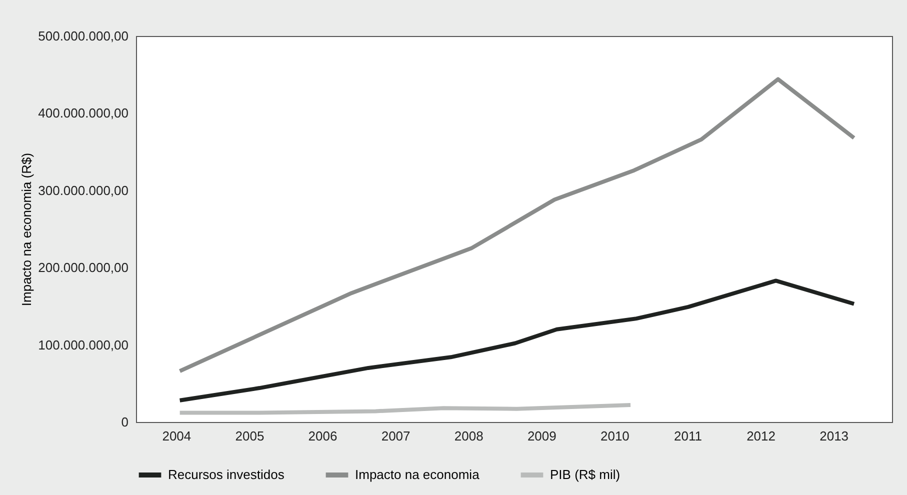 This screenshot has width=907, height=495. I want to click on x-tick-label: 2006, so click(323, 436).